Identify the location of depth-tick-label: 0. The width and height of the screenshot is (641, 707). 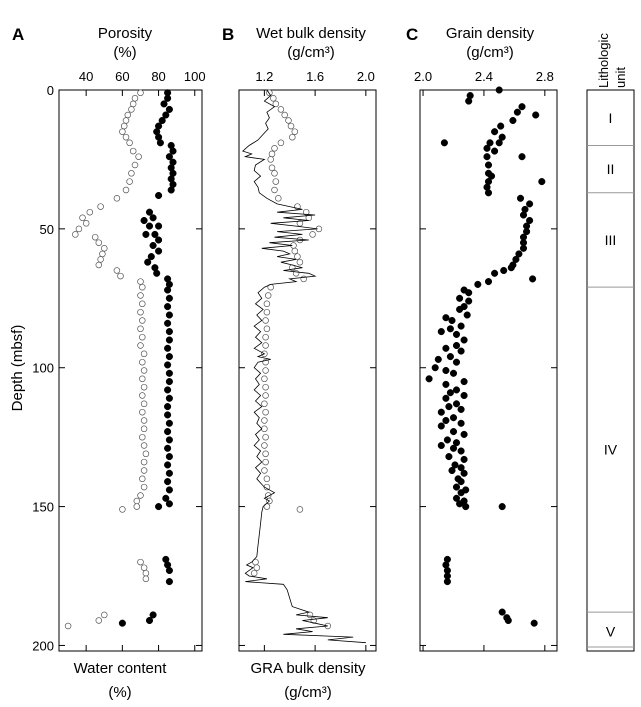
(50, 90).